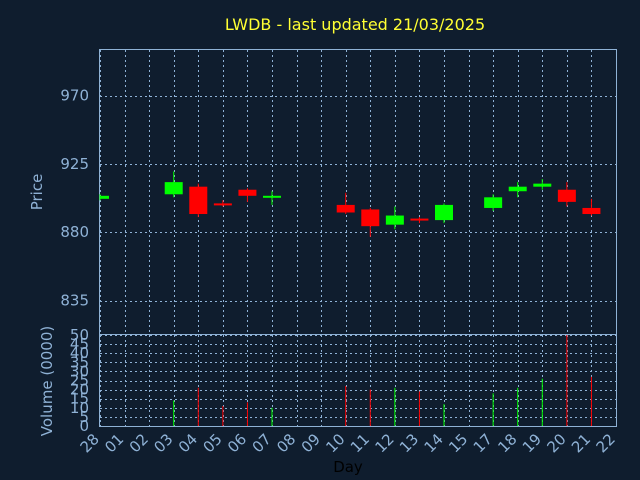 This screenshot has height=480, width=640. I want to click on day-tick-label: 22, so click(606, 443).